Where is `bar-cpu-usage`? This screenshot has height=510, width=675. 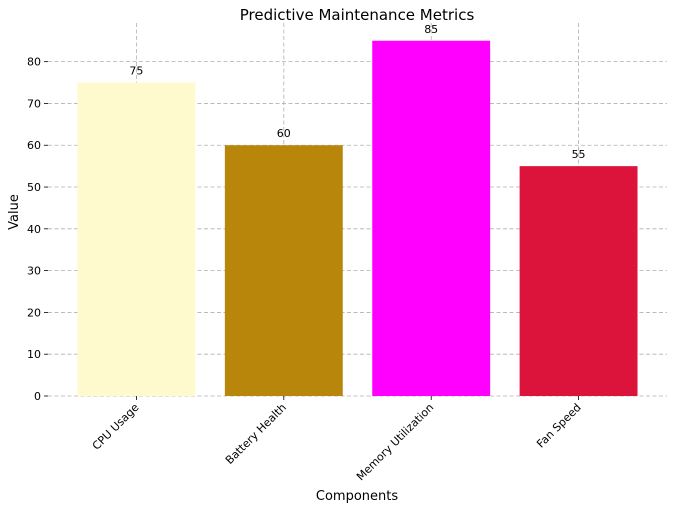
bar-cpu-usage is located at coordinates (136, 239).